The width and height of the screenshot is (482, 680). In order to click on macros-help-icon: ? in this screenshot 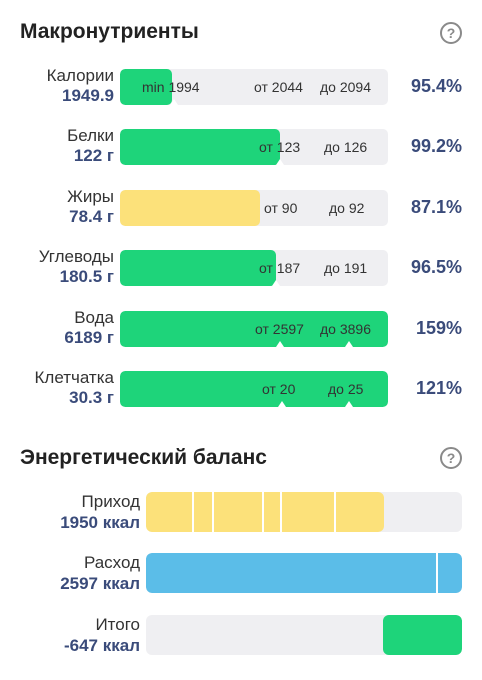, I will do `click(451, 33)`.